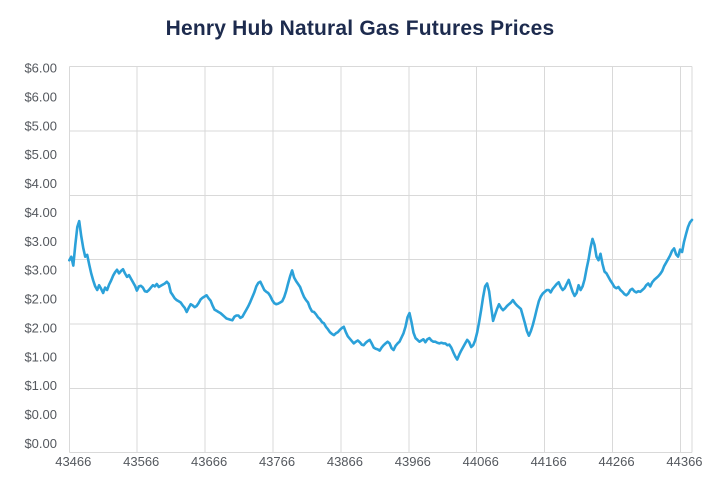 This screenshot has width=720, height=500. I want to click on x-axis-tick-label: 44066, so click(481, 461).